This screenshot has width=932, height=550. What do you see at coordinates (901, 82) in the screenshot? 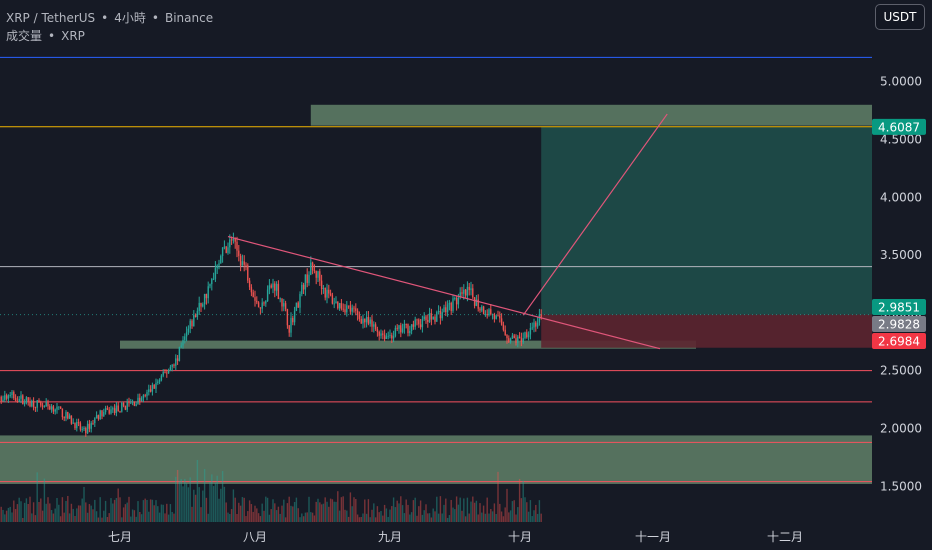
I see `y-tick-label-0: 5.0000` at bounding box center [901, 82].